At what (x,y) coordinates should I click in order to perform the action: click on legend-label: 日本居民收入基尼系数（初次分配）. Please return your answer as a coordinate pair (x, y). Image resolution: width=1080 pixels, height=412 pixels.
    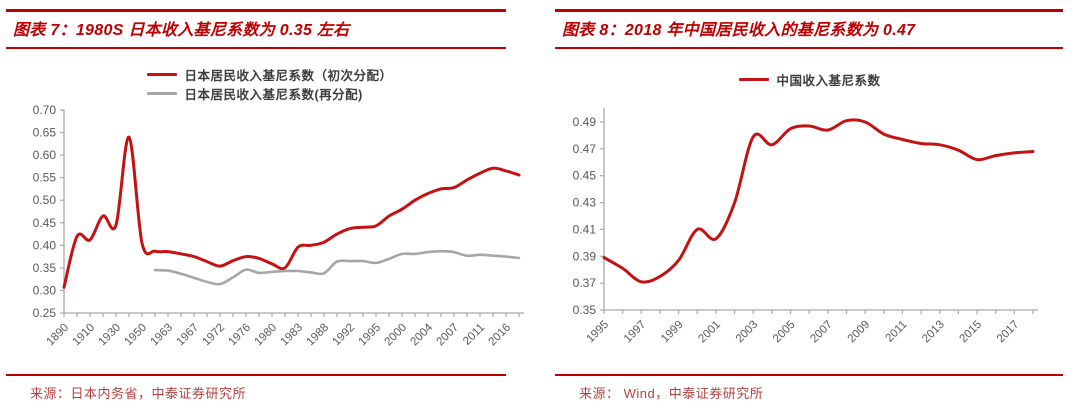
    Looking at the image, I should click on (288, 75).